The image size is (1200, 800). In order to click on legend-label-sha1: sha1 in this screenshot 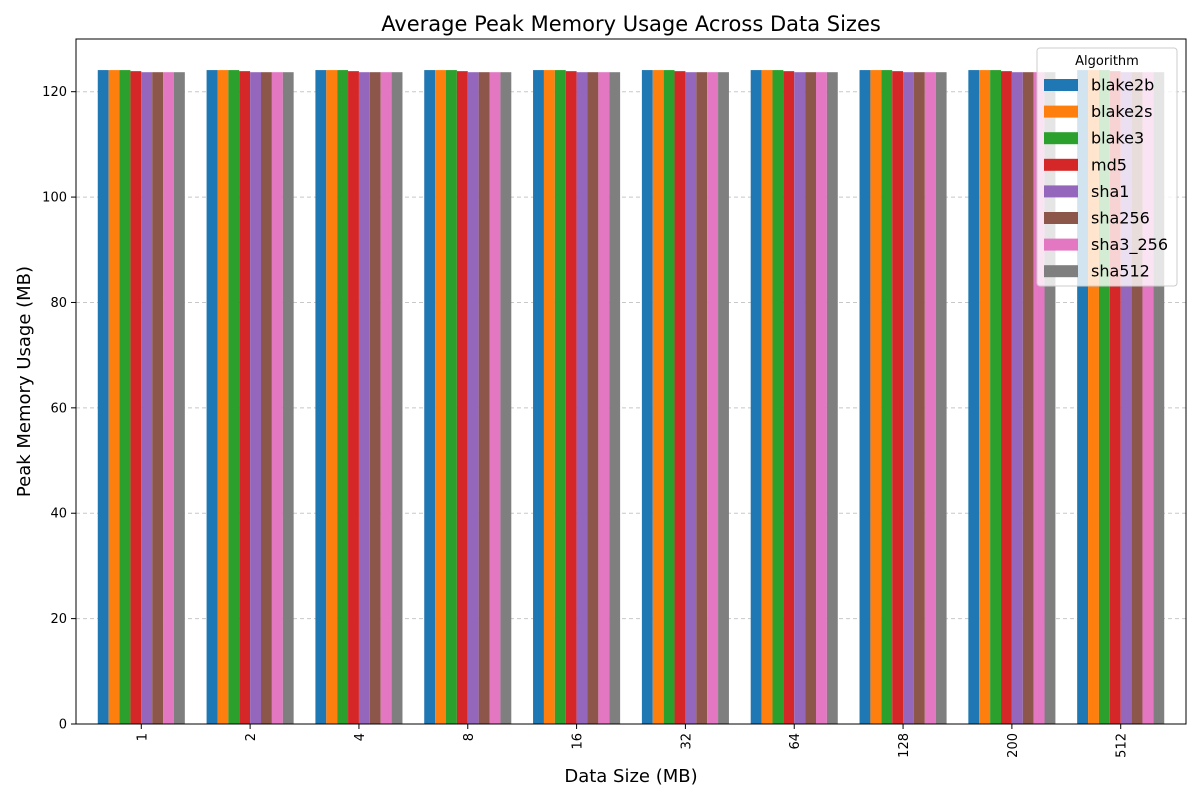, I will do `click(1110, 191)`.